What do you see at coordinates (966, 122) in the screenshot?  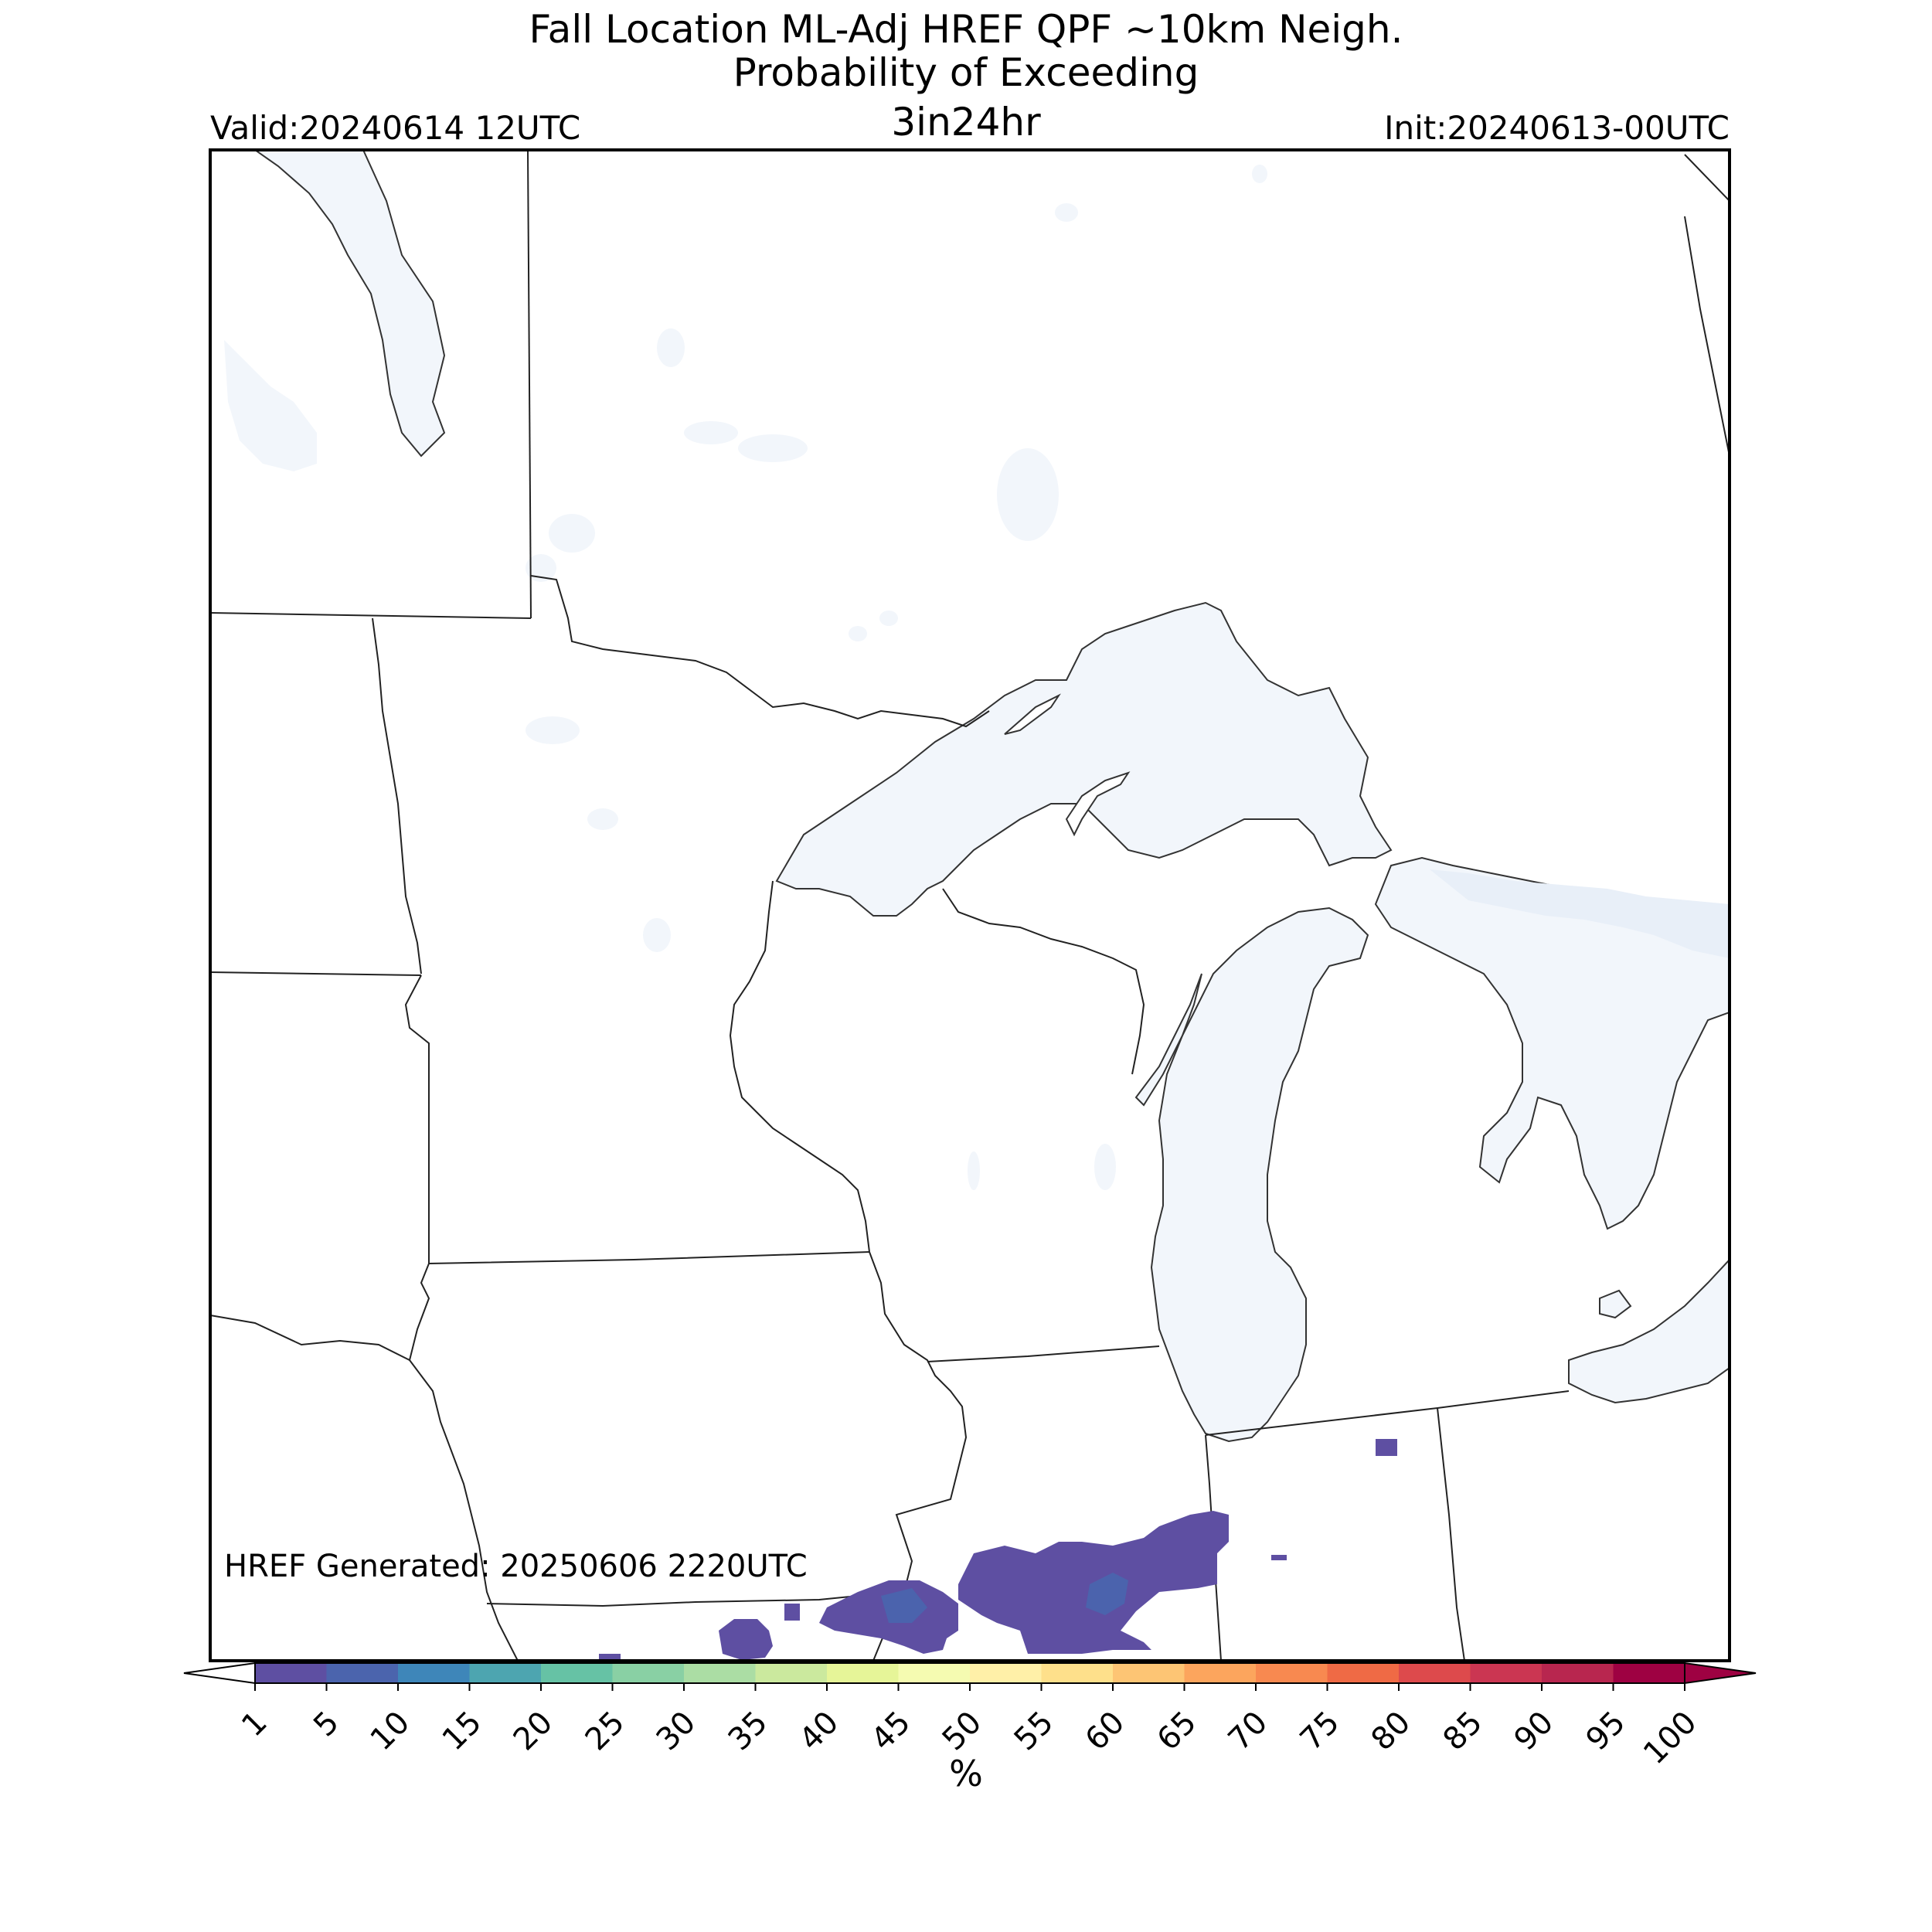 I see `title-line-3: 3in24hr` at bounding box center [966, 122].